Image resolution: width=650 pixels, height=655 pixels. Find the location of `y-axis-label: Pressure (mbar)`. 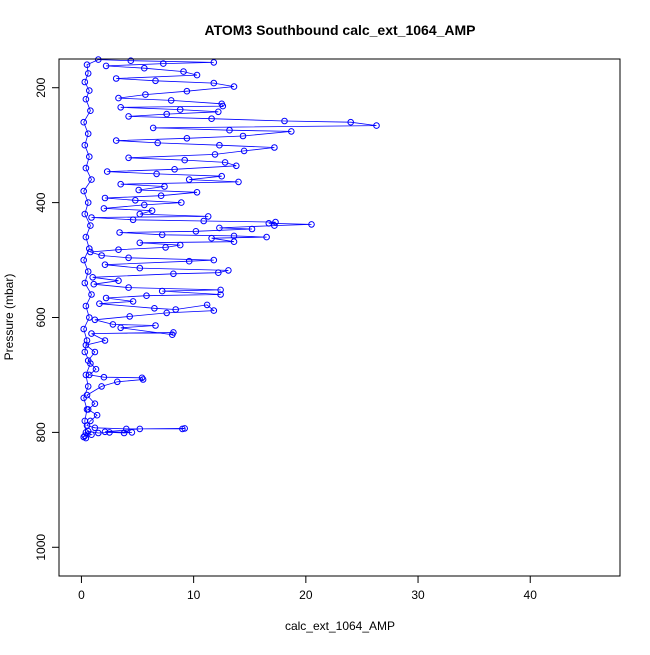

y-axis-label: Pressure (mbar) is located at coordinates (9, 317).